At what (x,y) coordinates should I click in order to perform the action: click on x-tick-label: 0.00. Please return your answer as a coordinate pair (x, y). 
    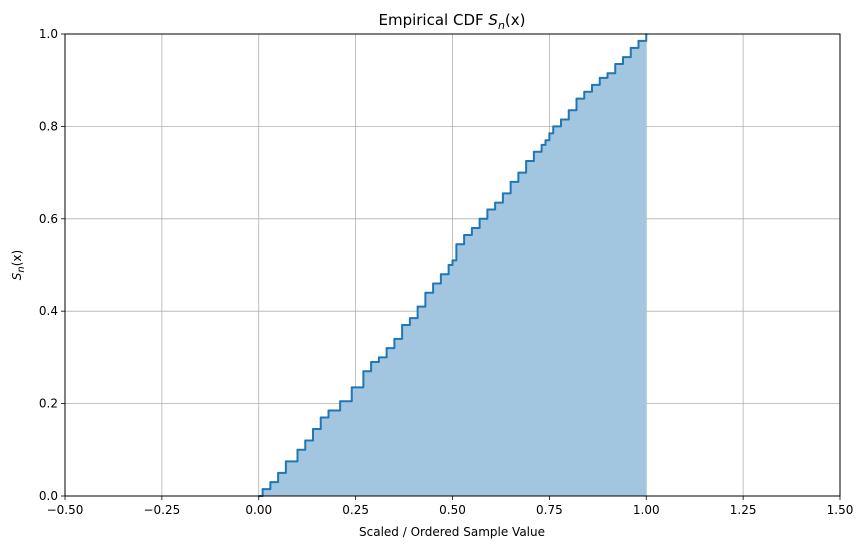
    Looking at the image, I should click on (258, 510).